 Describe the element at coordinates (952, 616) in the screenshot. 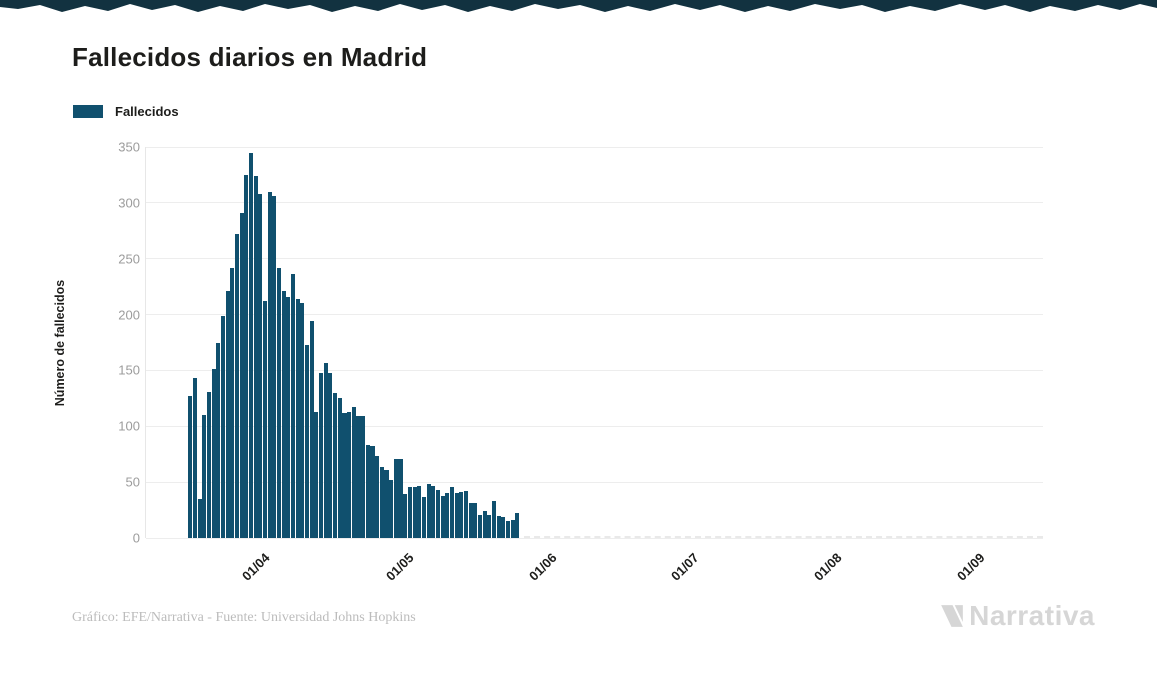

I see `narrativa-logo-mark` at that location.